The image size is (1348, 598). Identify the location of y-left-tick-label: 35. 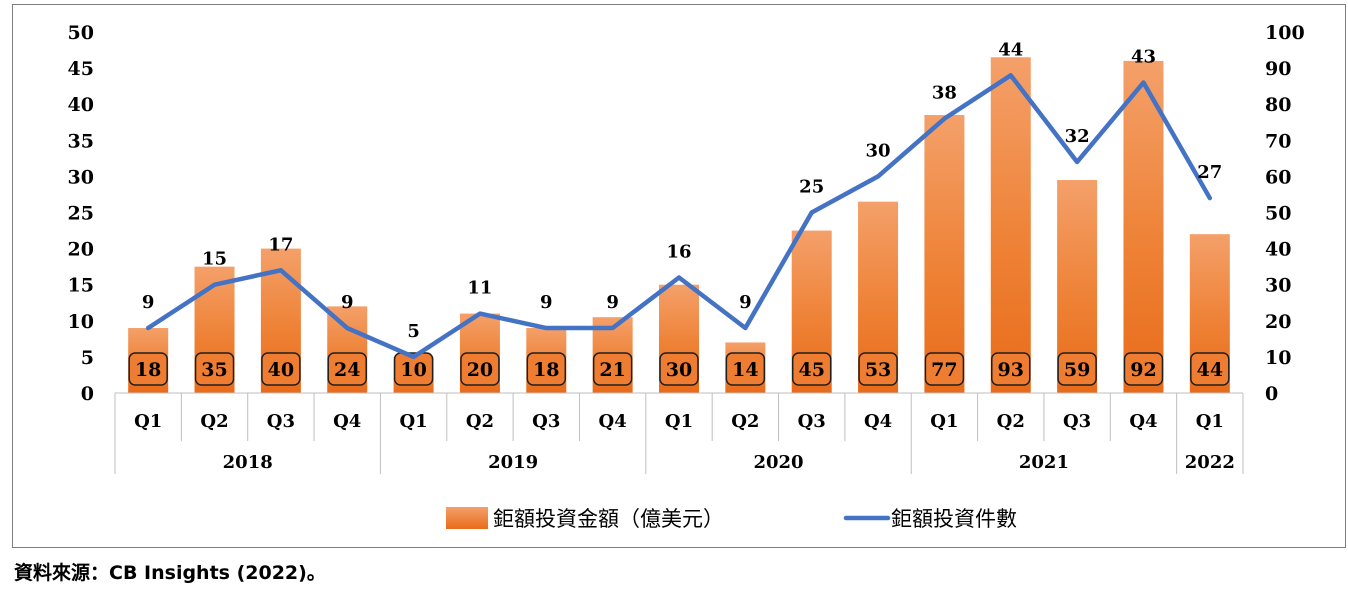
(81, 141).